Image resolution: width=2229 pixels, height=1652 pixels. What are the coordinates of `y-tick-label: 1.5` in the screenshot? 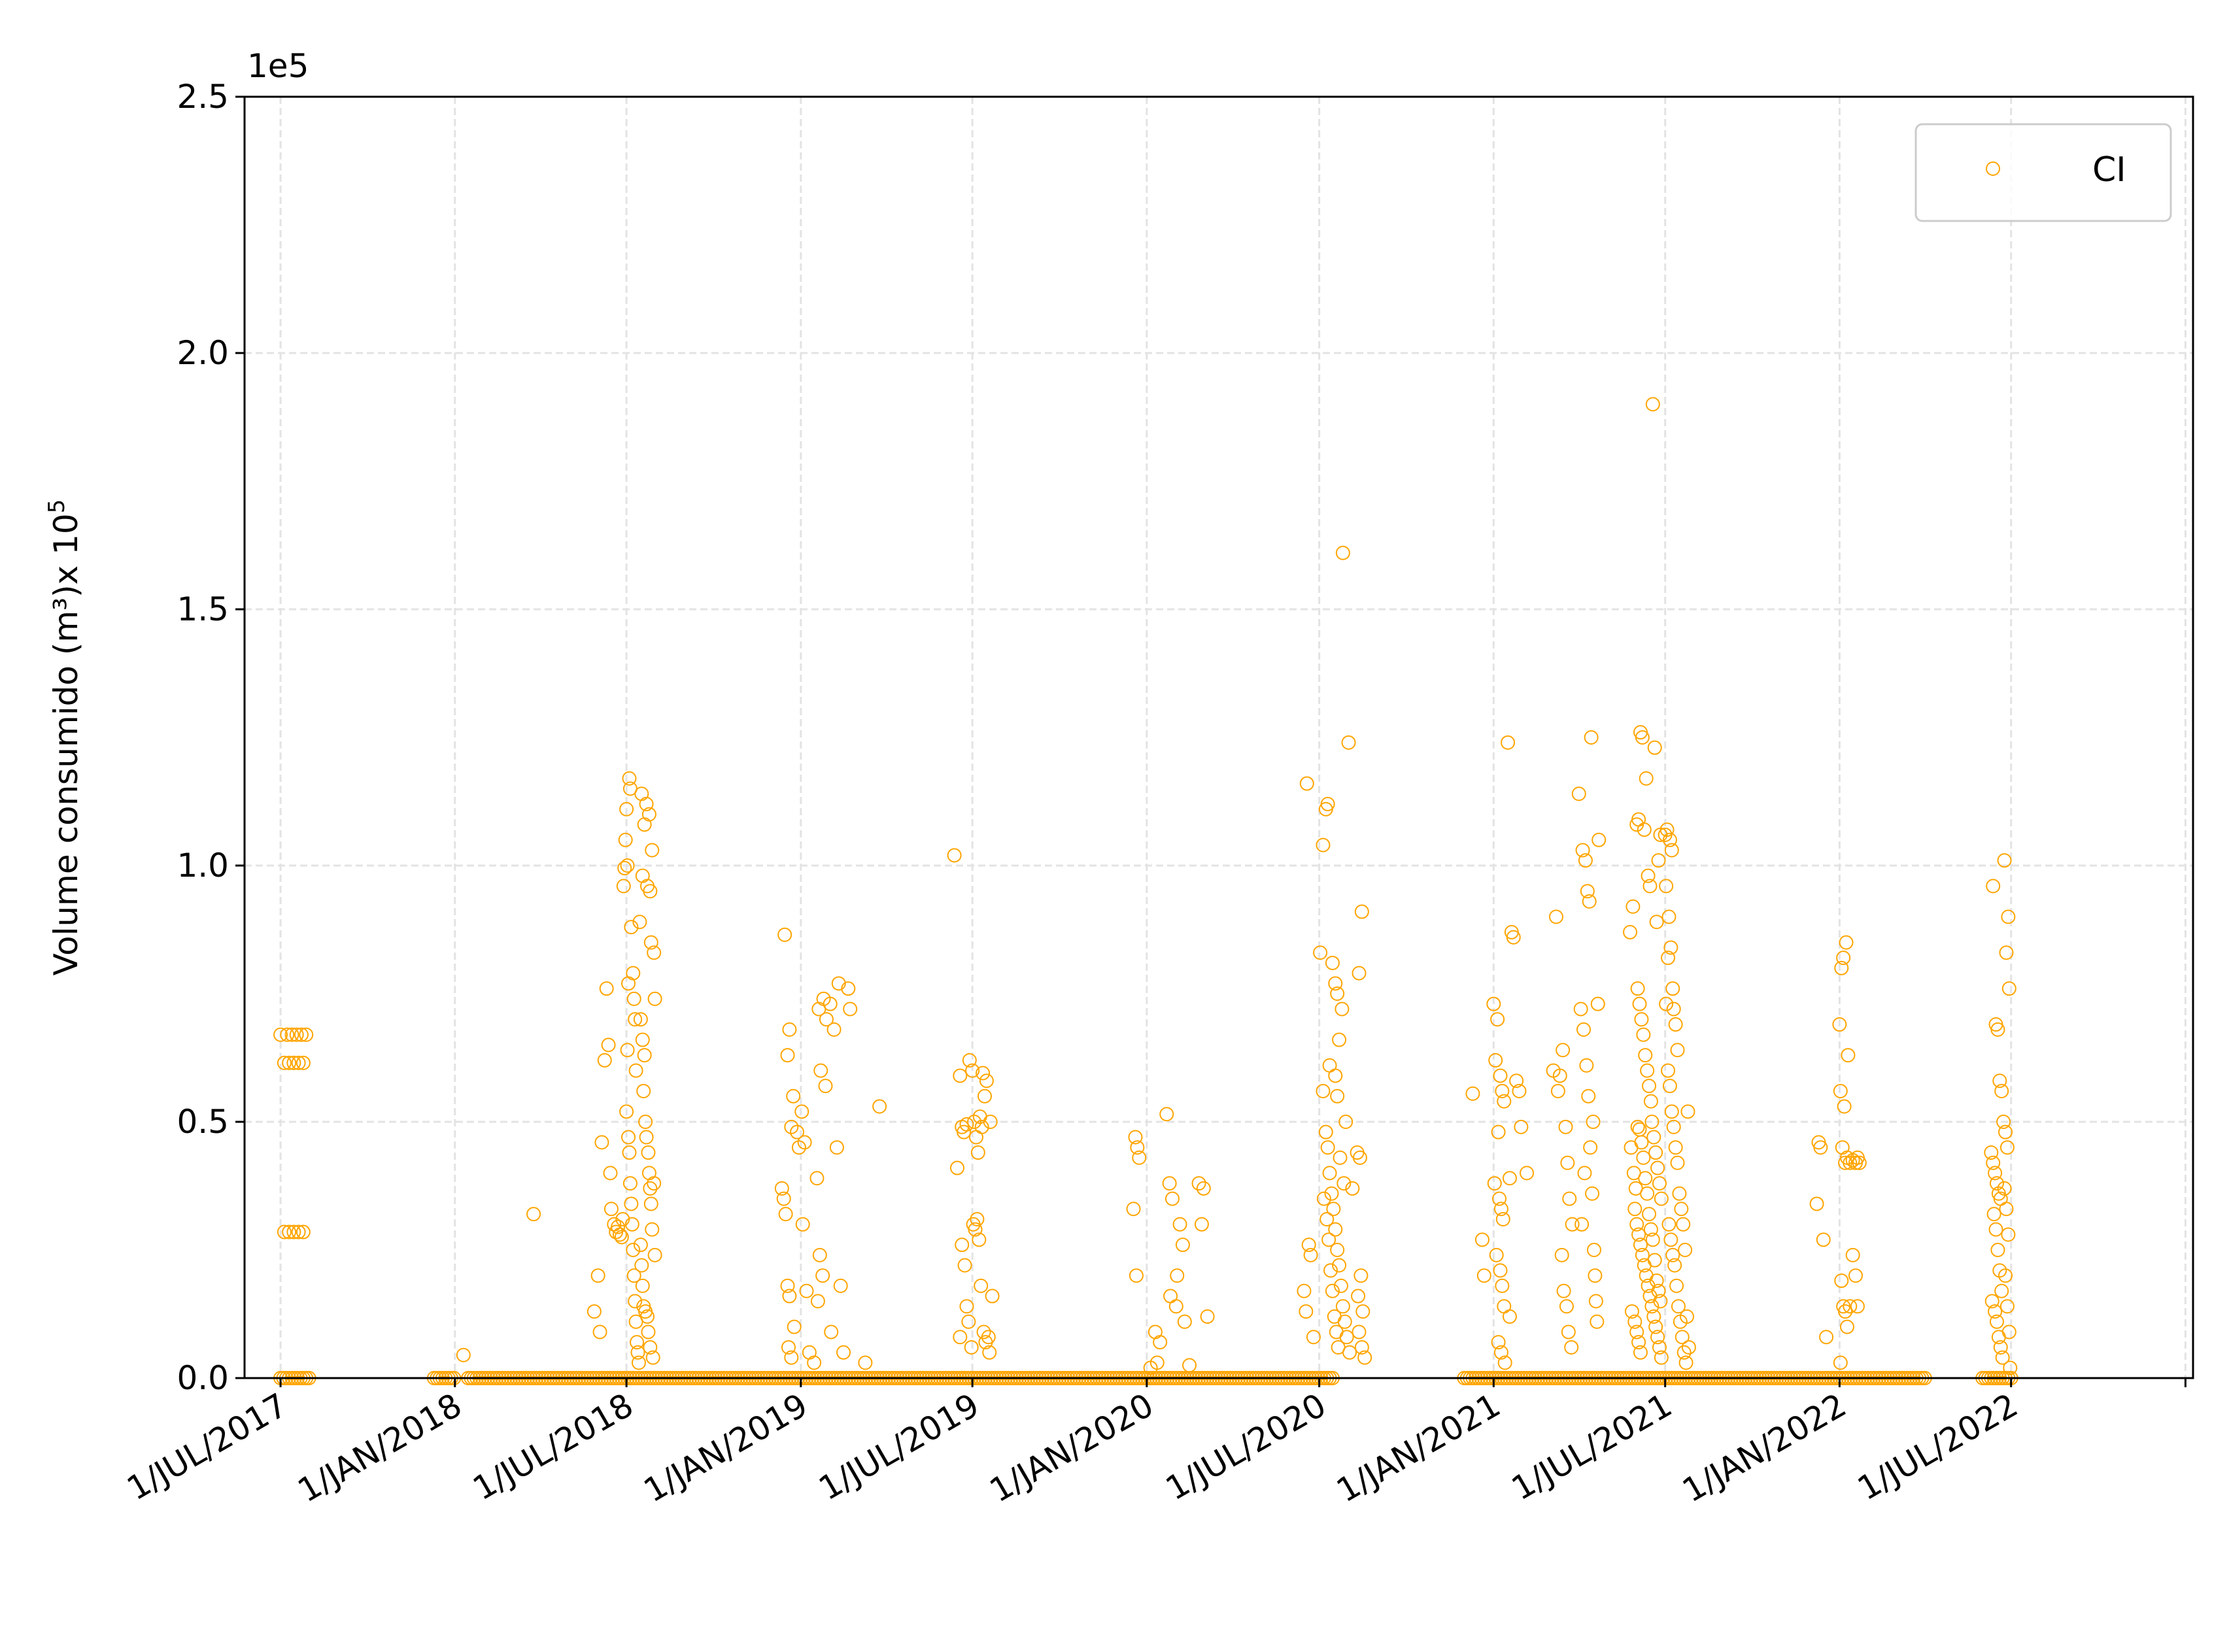 It's located at (203, 609).